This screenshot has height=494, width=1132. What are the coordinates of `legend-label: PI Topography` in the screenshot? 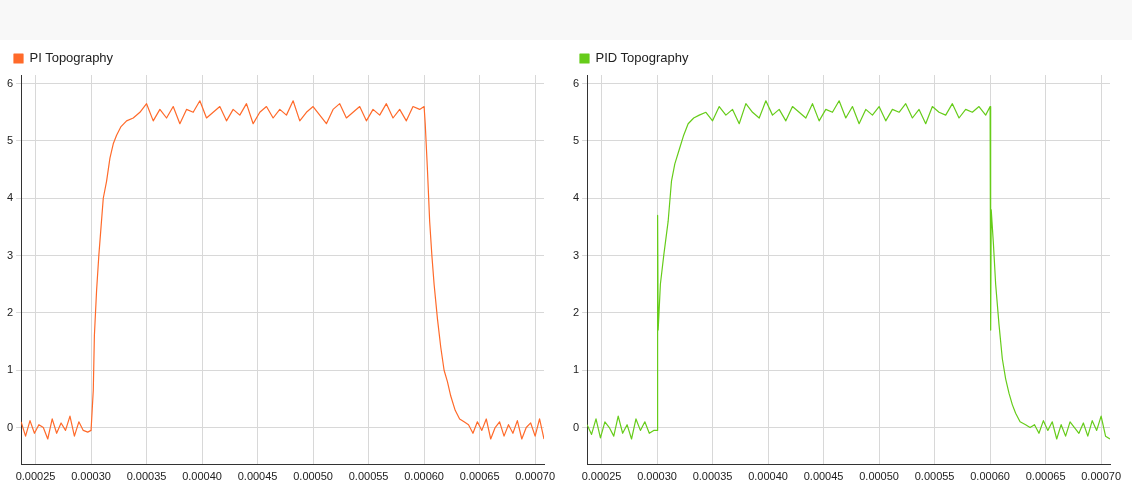 It's located at (71, 58).